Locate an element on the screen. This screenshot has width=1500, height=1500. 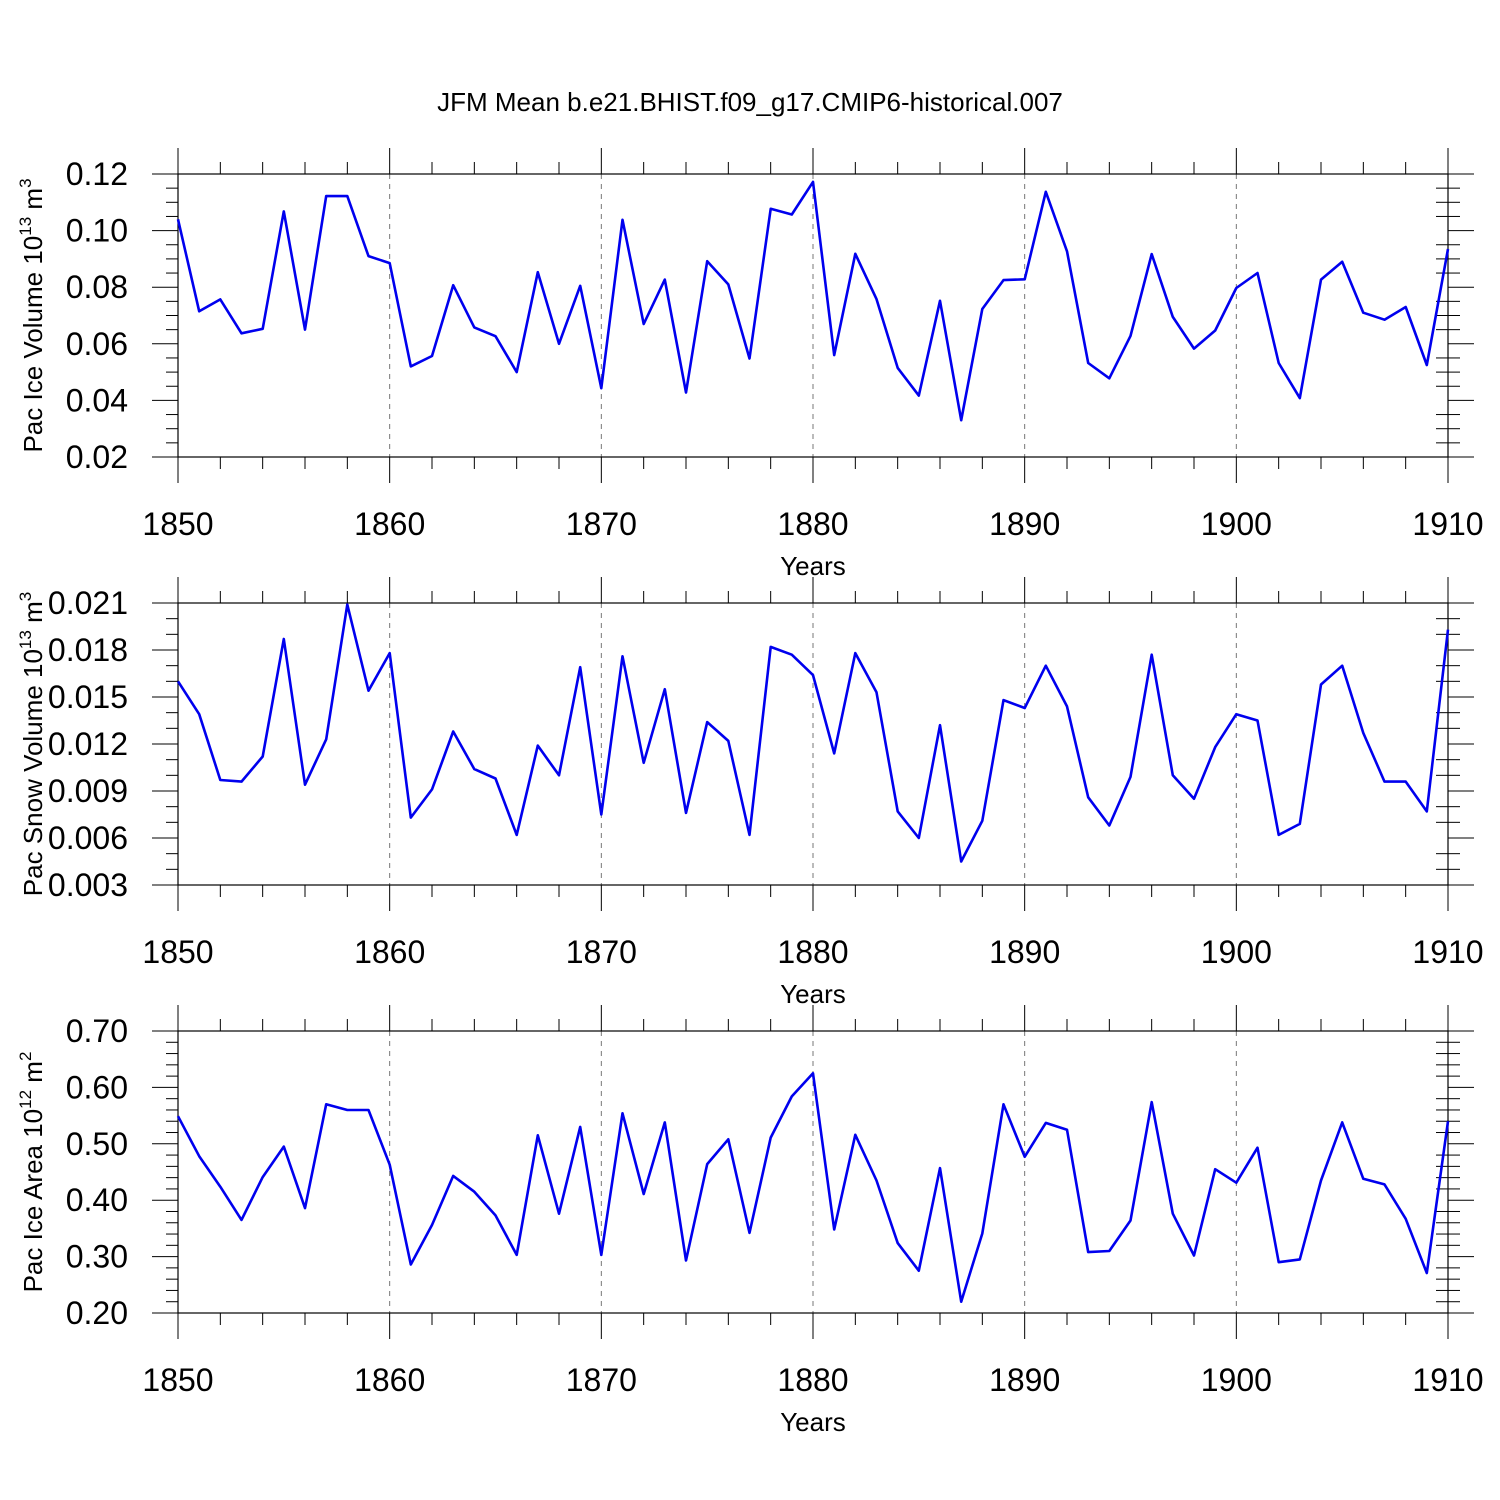
y-tick-label: 0.012 is located at coordinates (88, 744).